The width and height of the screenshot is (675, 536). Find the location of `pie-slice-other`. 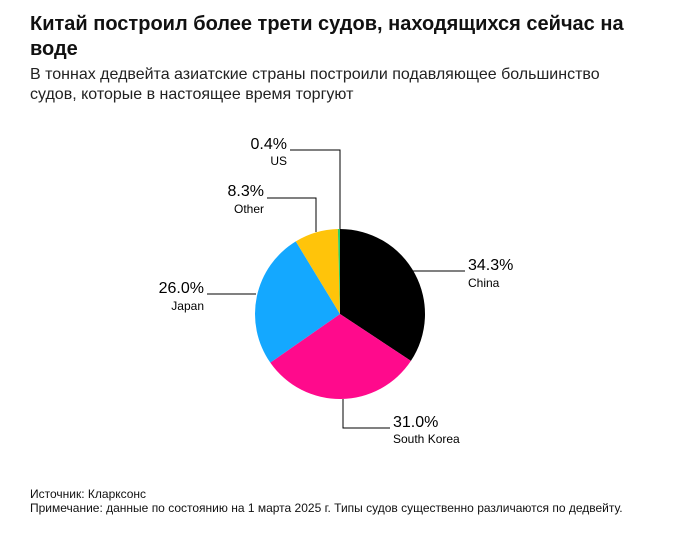

pie-slice-other is located at coordinates (317, 271).